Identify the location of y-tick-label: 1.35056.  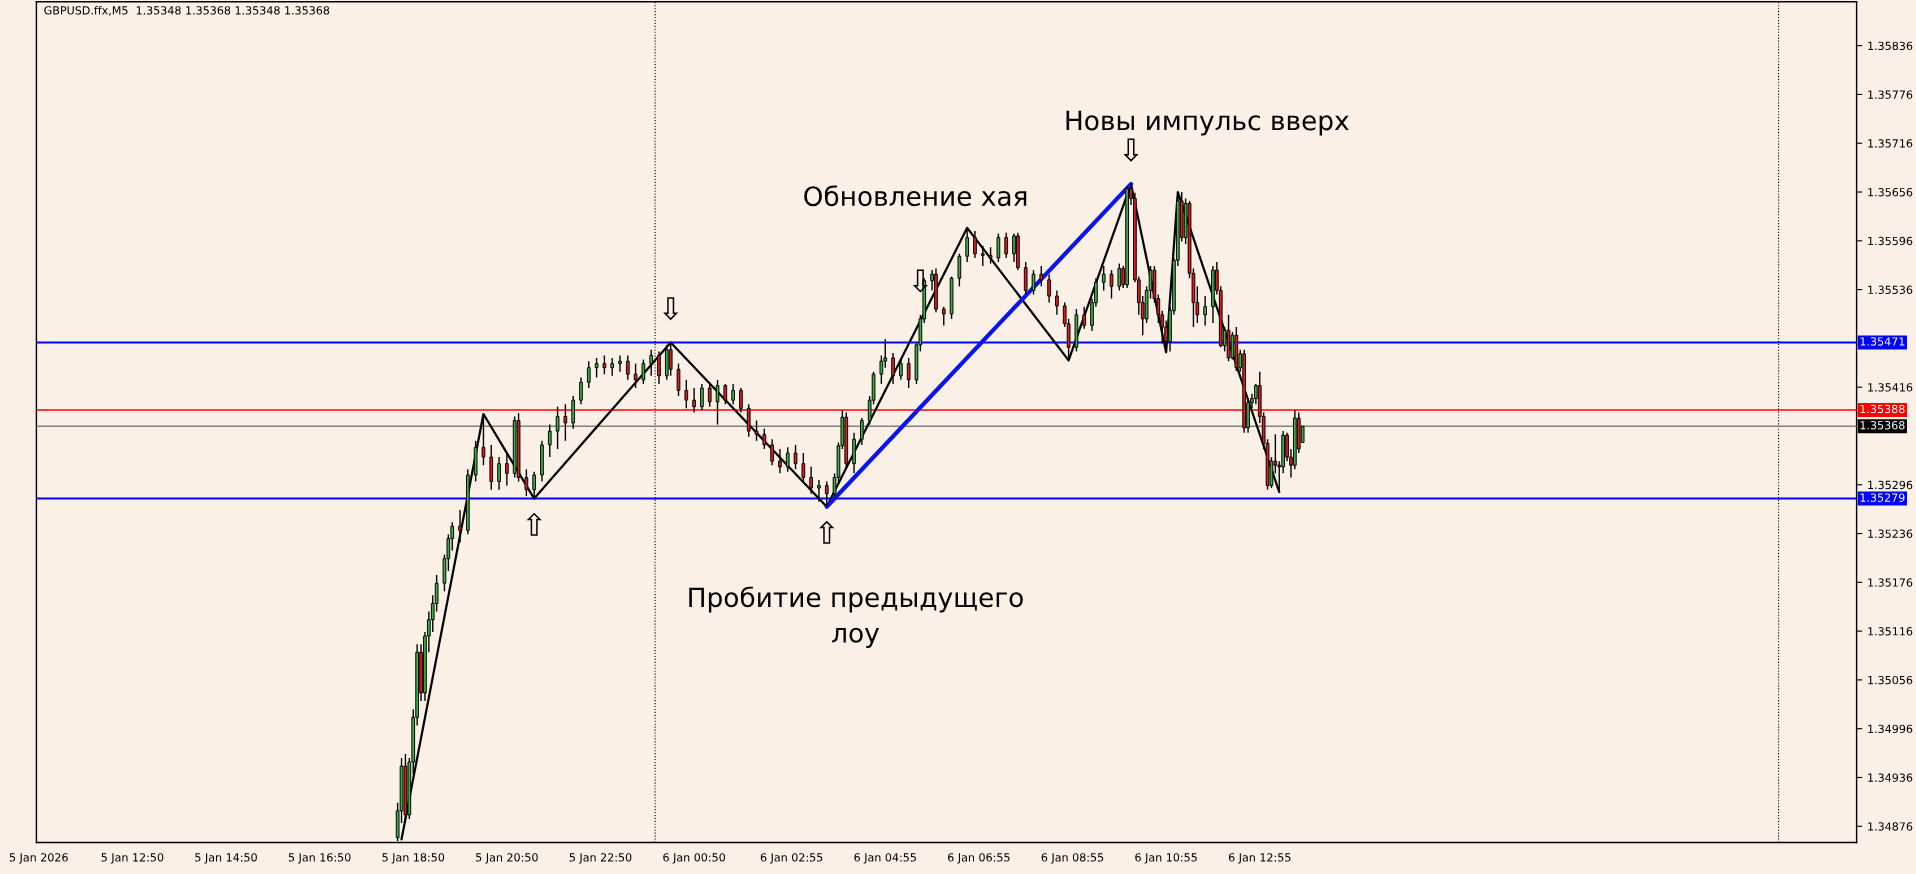
(1890, 680).